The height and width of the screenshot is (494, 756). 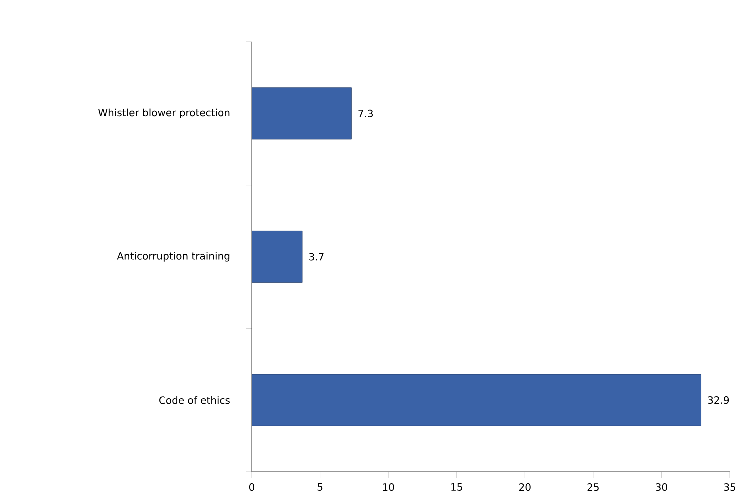 I want to click on x-tick-label: 25, so click(x=593, y=487).